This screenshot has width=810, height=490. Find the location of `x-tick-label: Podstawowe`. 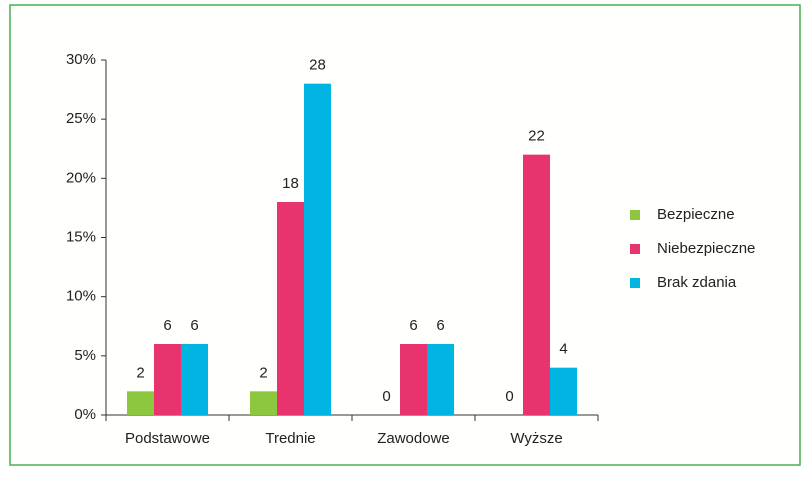

x-tick-label: Podstawowe is located at coordinates (167, 438).